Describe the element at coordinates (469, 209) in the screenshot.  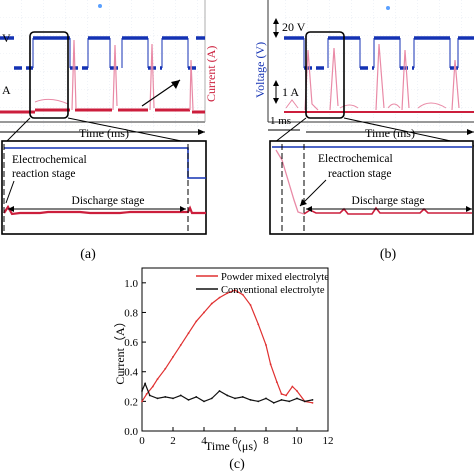
I see `panel-b-stage2-head-right` at that location.